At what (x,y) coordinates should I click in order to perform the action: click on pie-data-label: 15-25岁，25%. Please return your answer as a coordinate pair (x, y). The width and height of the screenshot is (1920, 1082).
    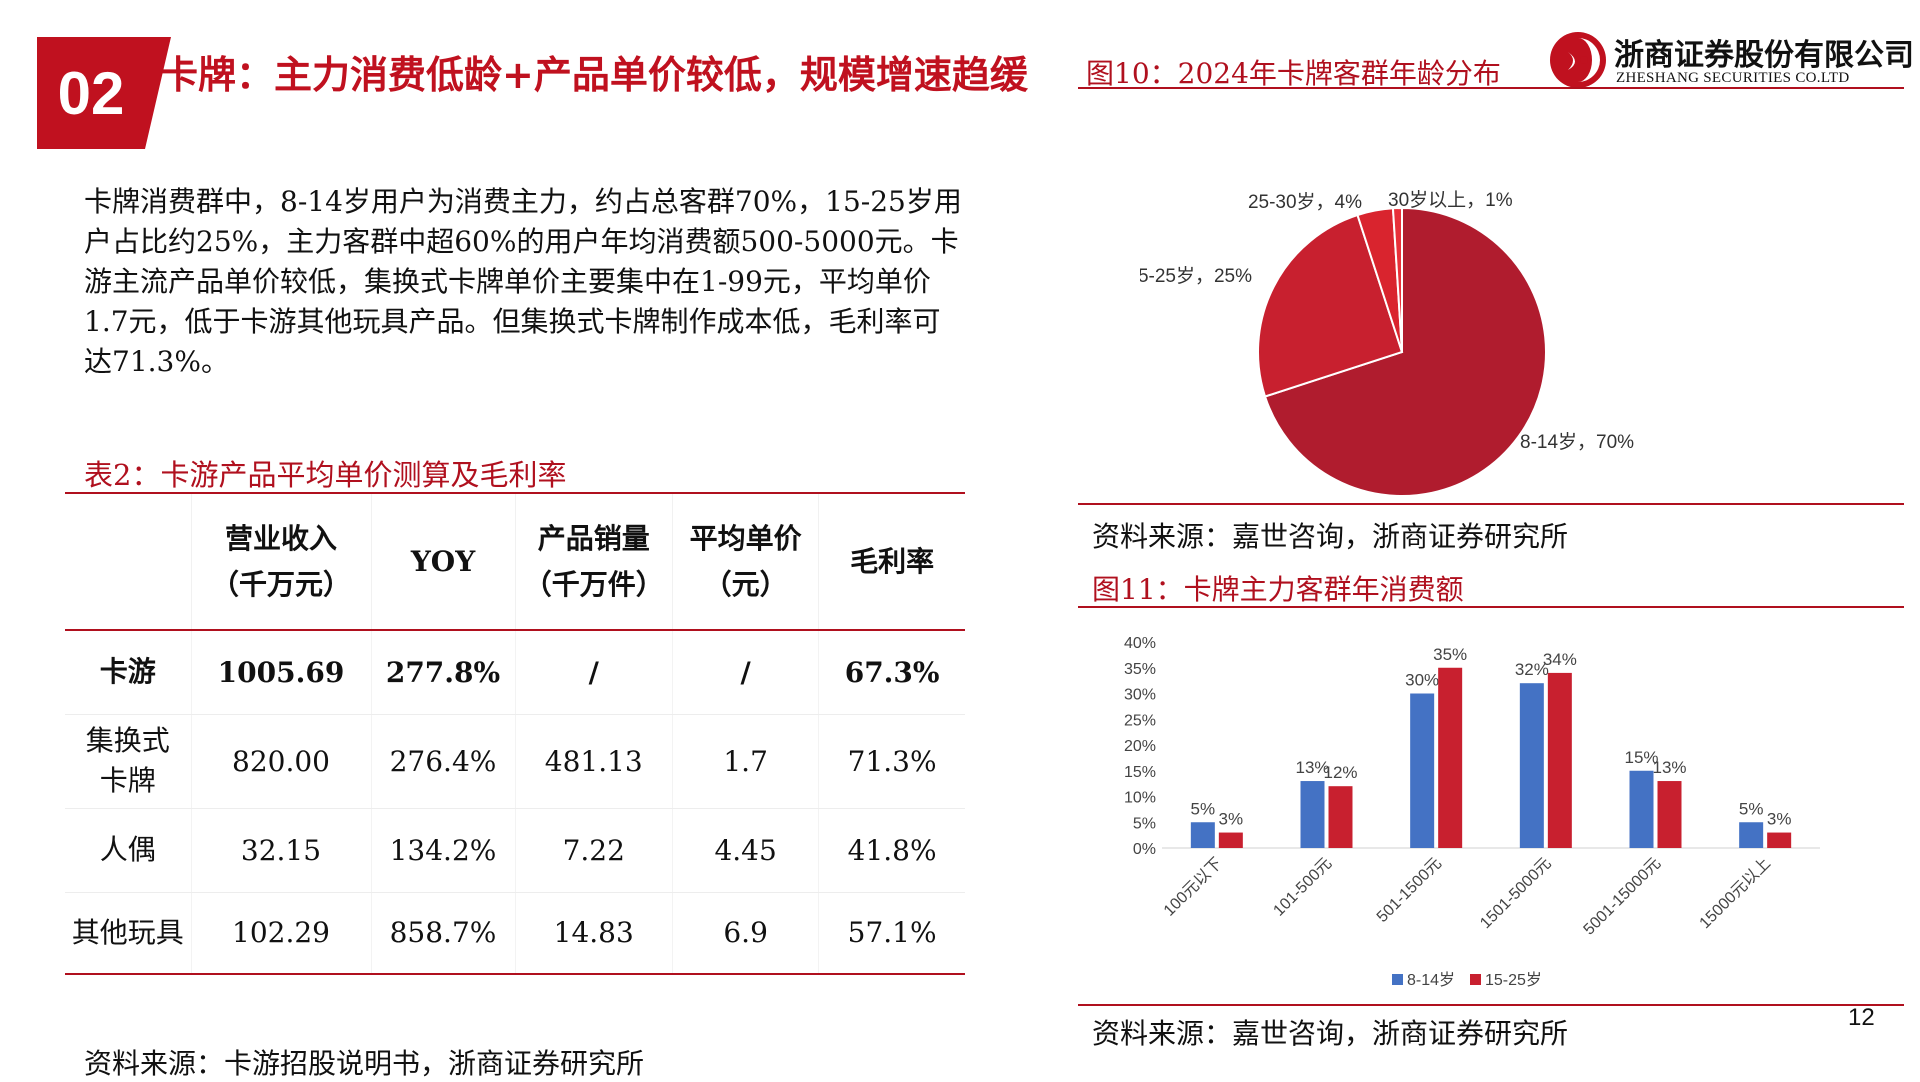
    Looking at the image, I should click on (1196, 276).